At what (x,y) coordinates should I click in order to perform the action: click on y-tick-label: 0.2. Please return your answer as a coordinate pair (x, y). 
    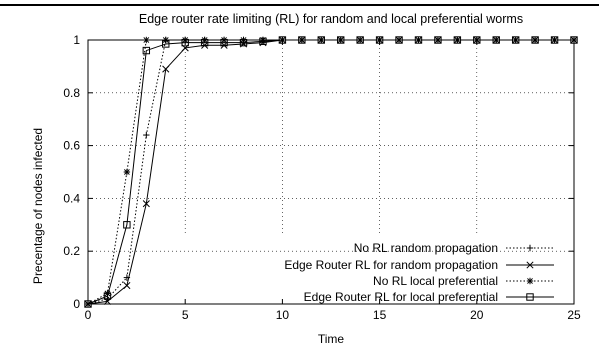
    Looking at the image, I should click on (71, 251).